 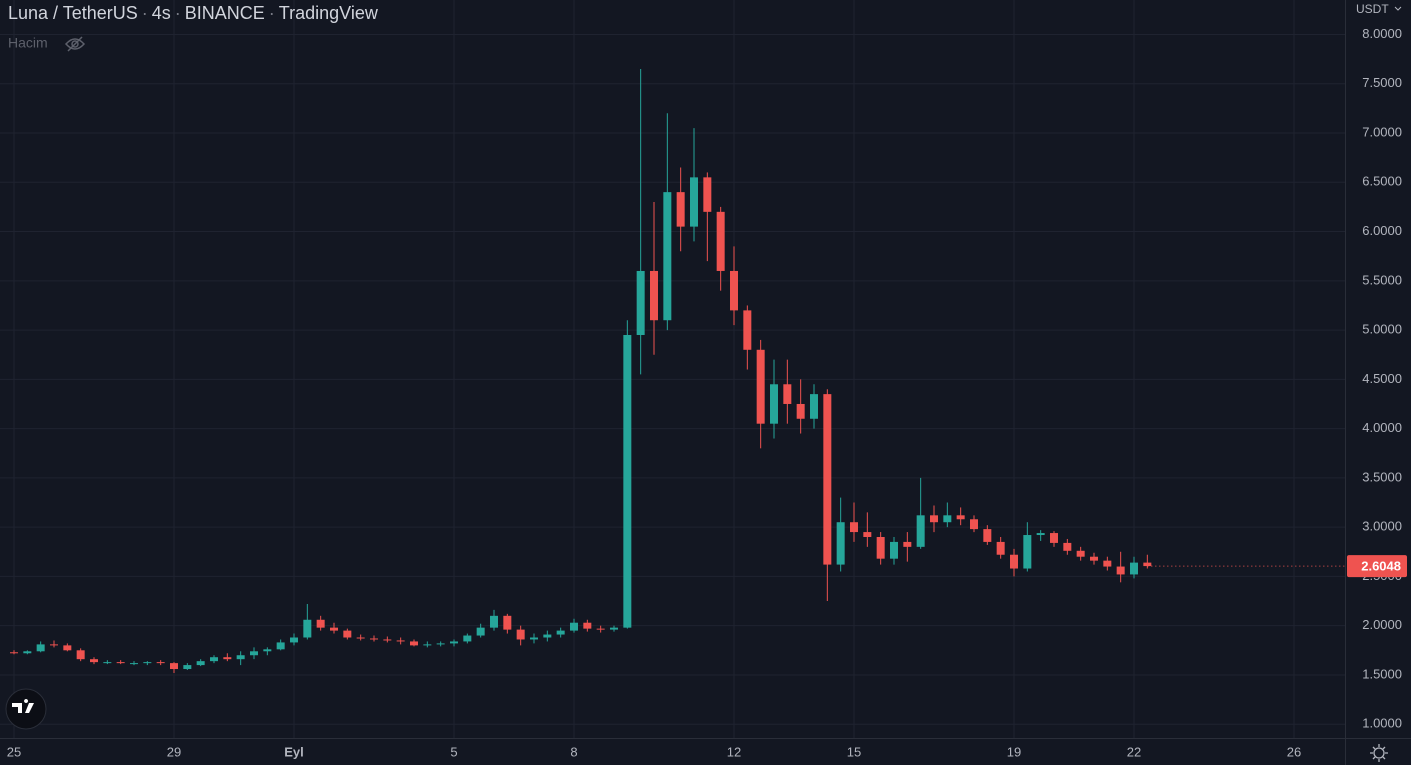 I want to click on source: TradingView, so click(x=329, y=13).